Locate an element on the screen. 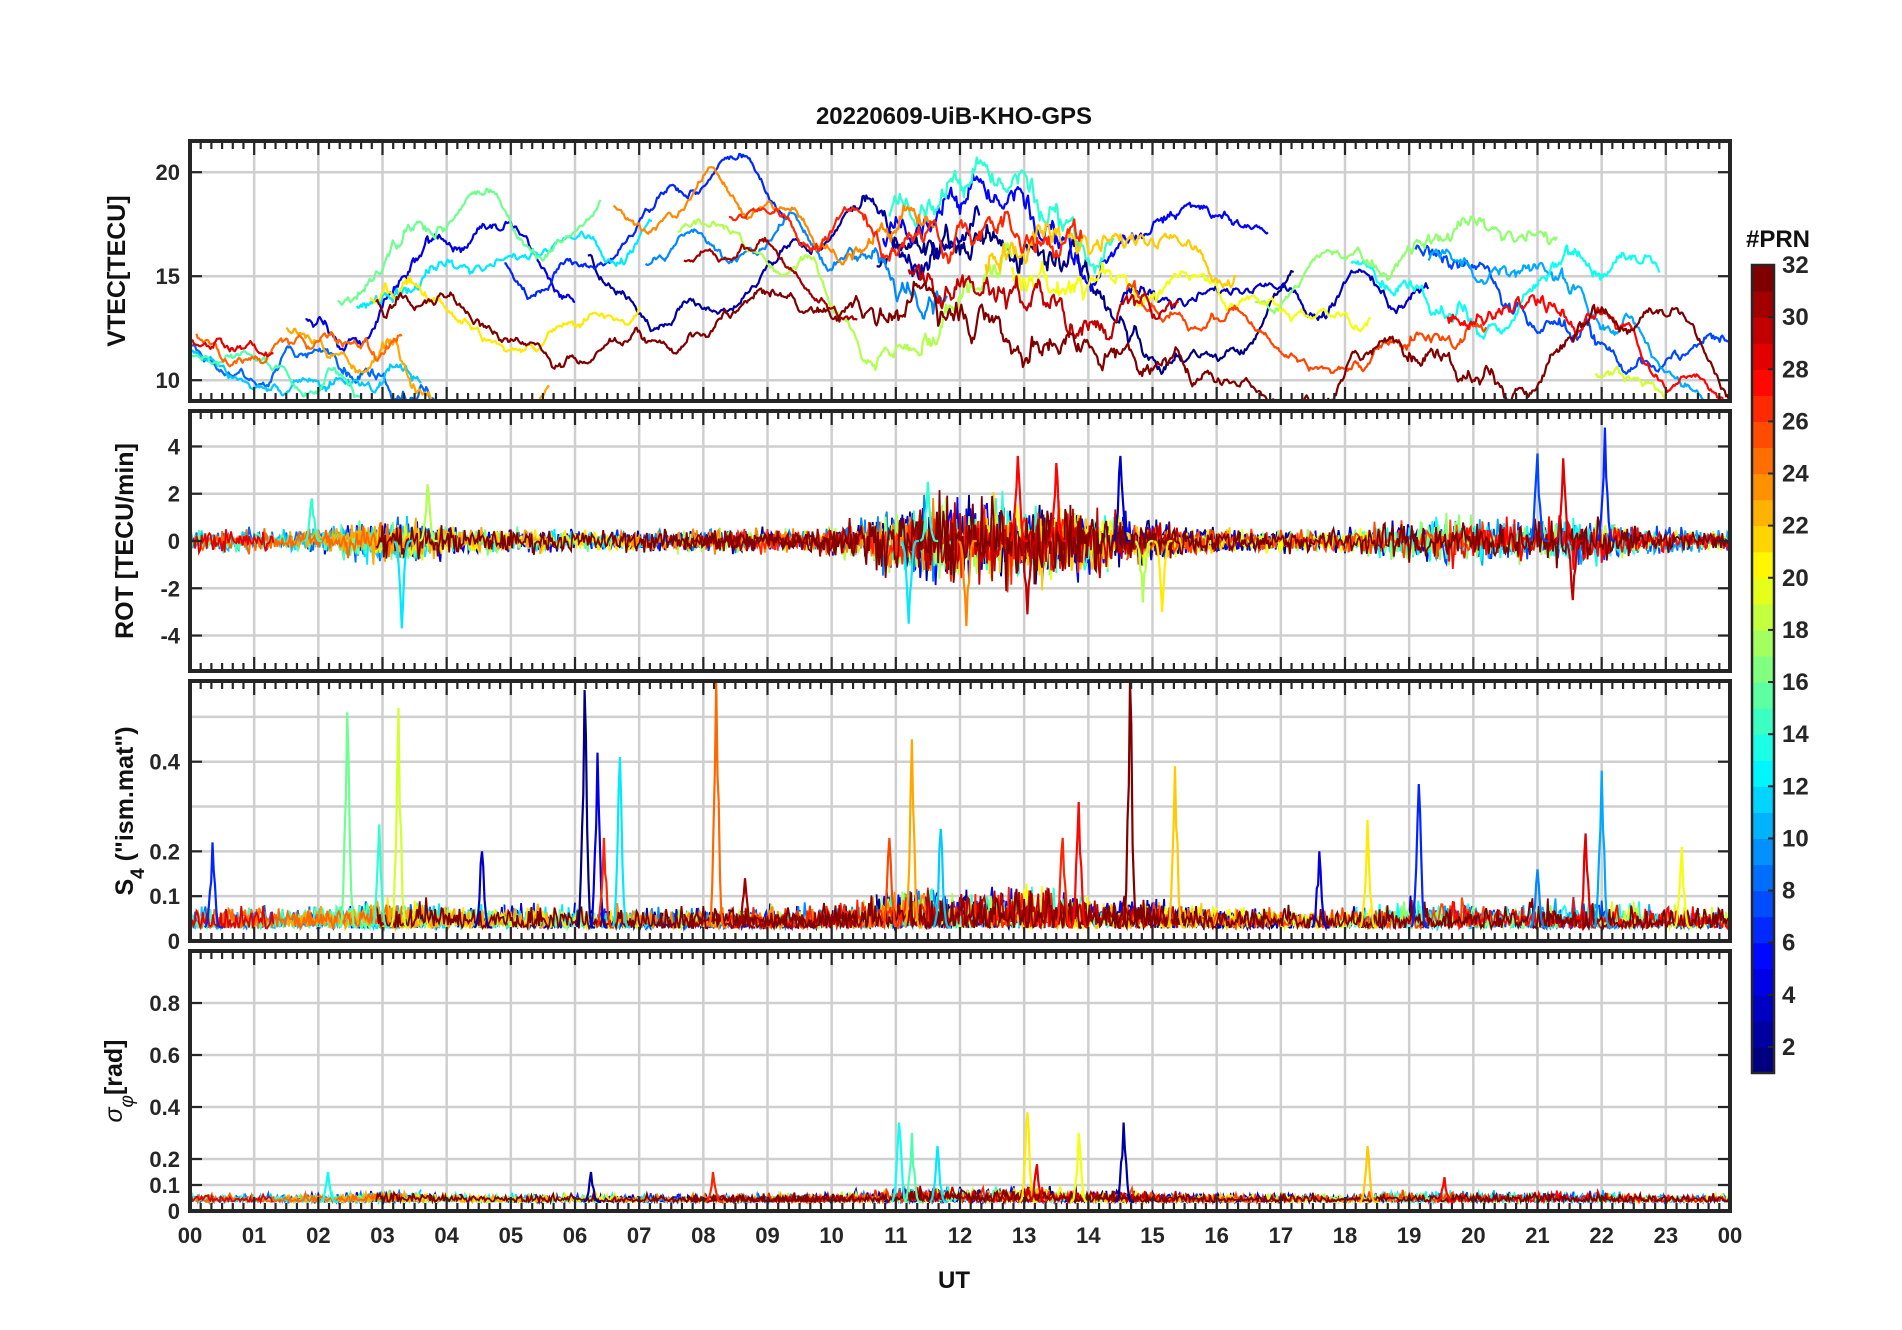  x-tick-label: 15 is located at coordinates (1152, 1235).